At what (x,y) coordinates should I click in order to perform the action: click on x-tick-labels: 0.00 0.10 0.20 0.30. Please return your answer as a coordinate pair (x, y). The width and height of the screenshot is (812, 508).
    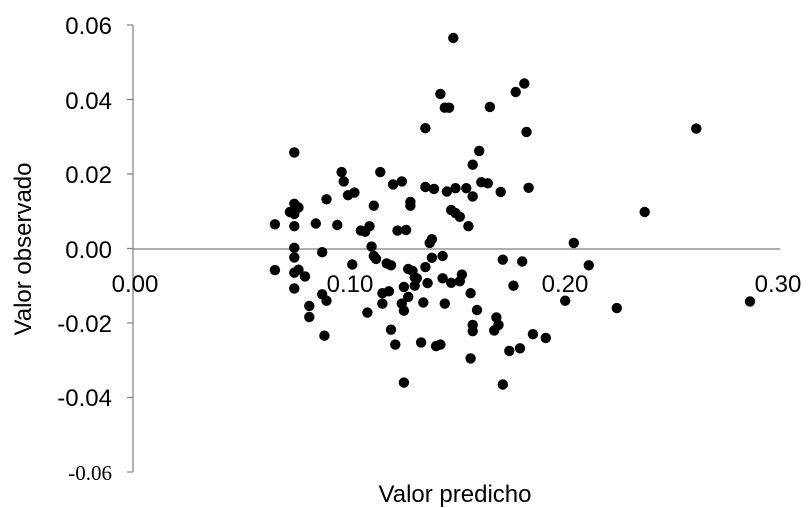
    Looking at the image, I should click on (457, 284).